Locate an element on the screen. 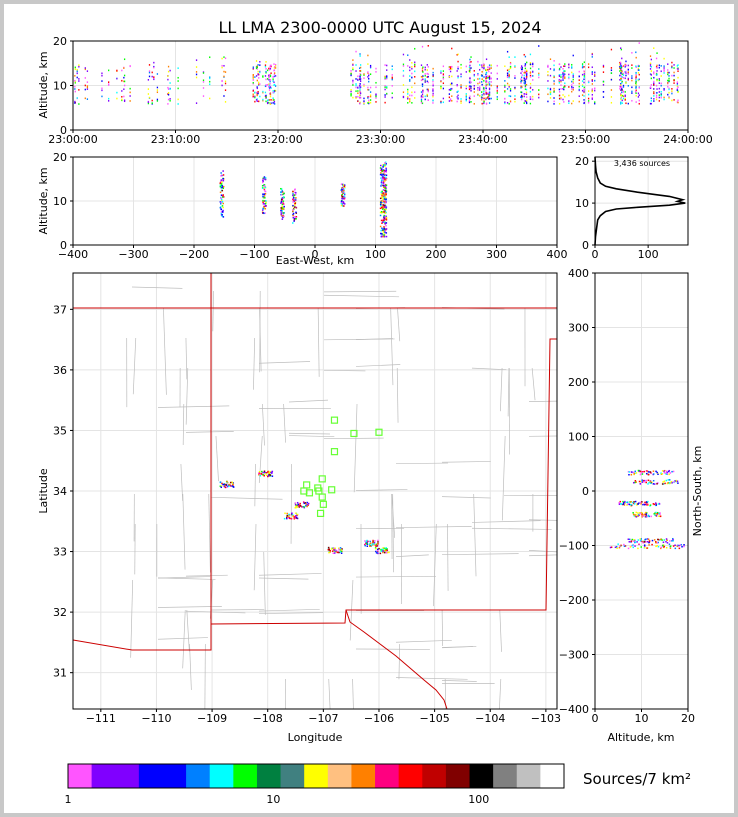  plan-view-xlabel: Longitude is located at coordinates (315, 737).